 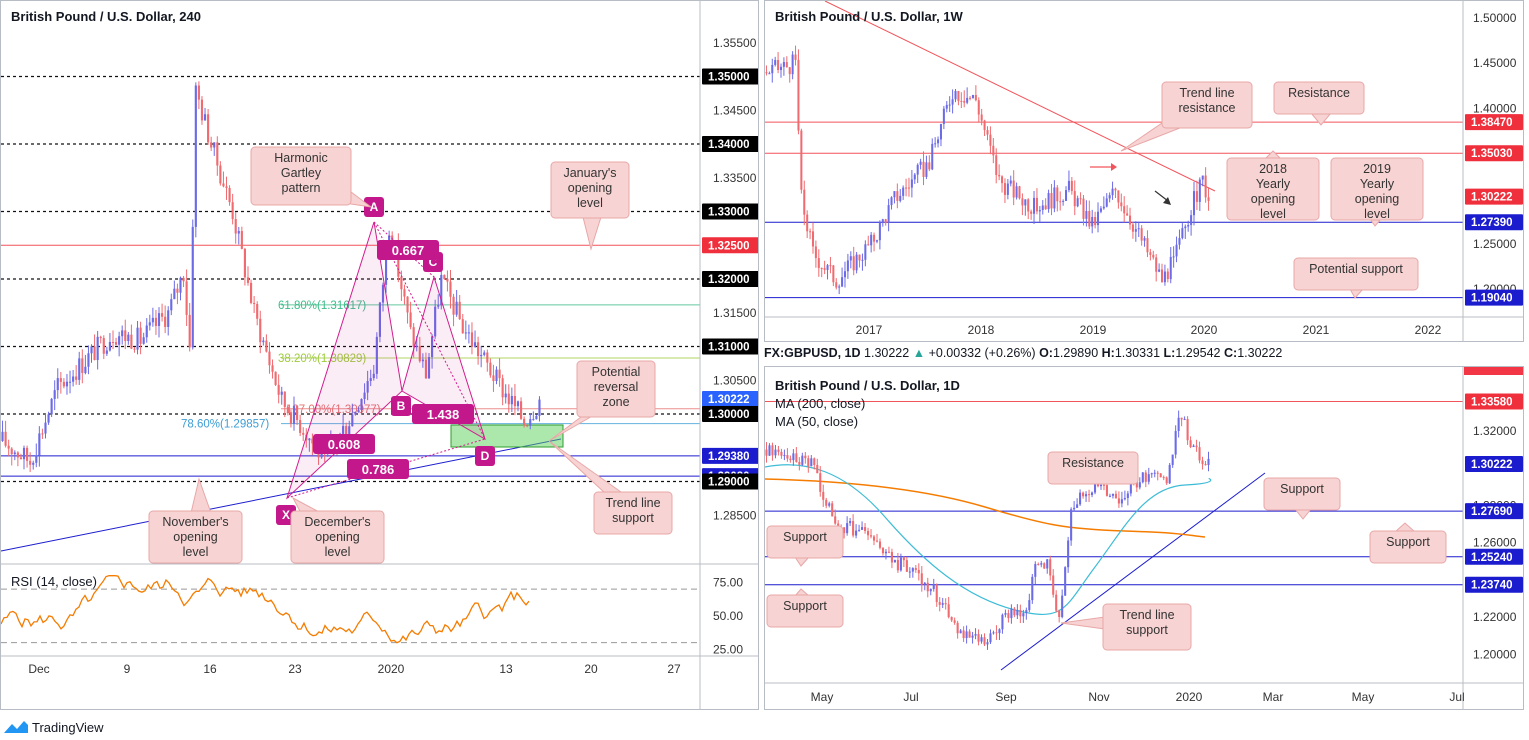 I want to click on tradingview-brand: TradingView, so click(x=54, y=727).